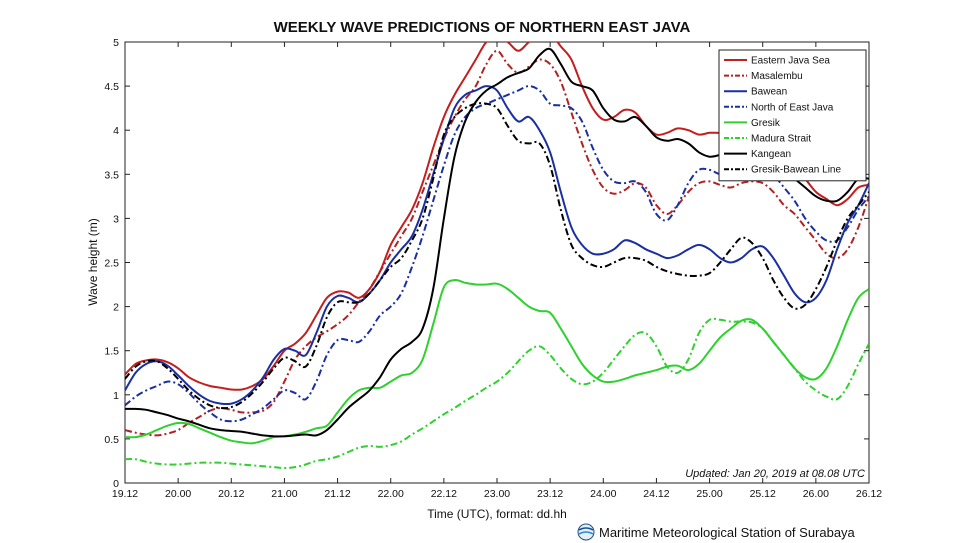 Image resolution: width=960 pixels, height=543 pixels. Describe the element at coordinates (111, 264) in the screenshot. I see `y-tick-label: 2.5` at that location.